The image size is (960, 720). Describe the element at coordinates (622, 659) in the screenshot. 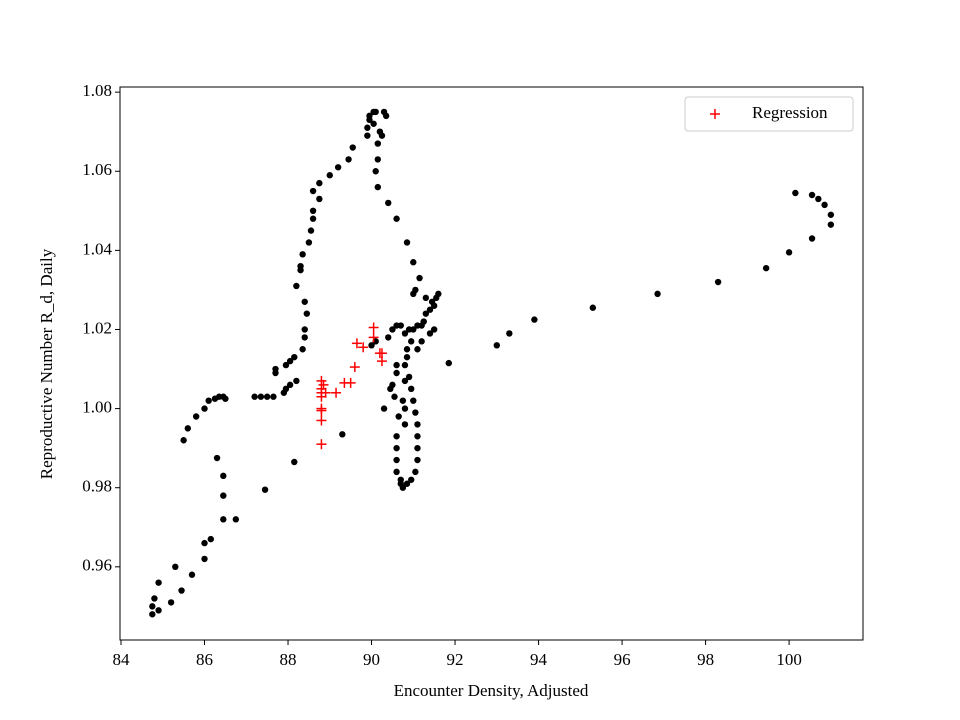

I see `x-tick-label: 96` at that location.